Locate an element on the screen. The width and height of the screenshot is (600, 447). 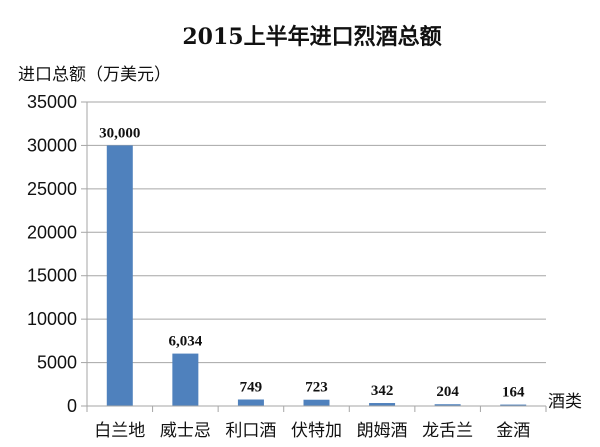
y-tick-label: 20000 is located at coordinates (52, 232).